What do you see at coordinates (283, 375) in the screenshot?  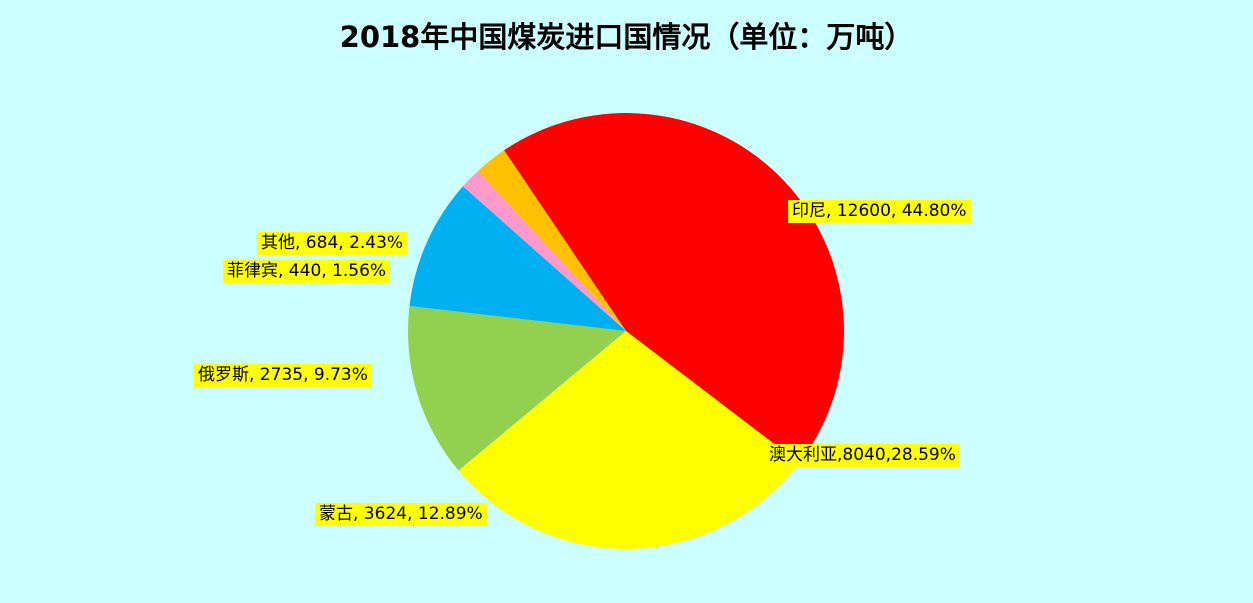 I see `data-label-russia: 俄罗斯, 2735, 9.73%` at bounding box center [283, 375].